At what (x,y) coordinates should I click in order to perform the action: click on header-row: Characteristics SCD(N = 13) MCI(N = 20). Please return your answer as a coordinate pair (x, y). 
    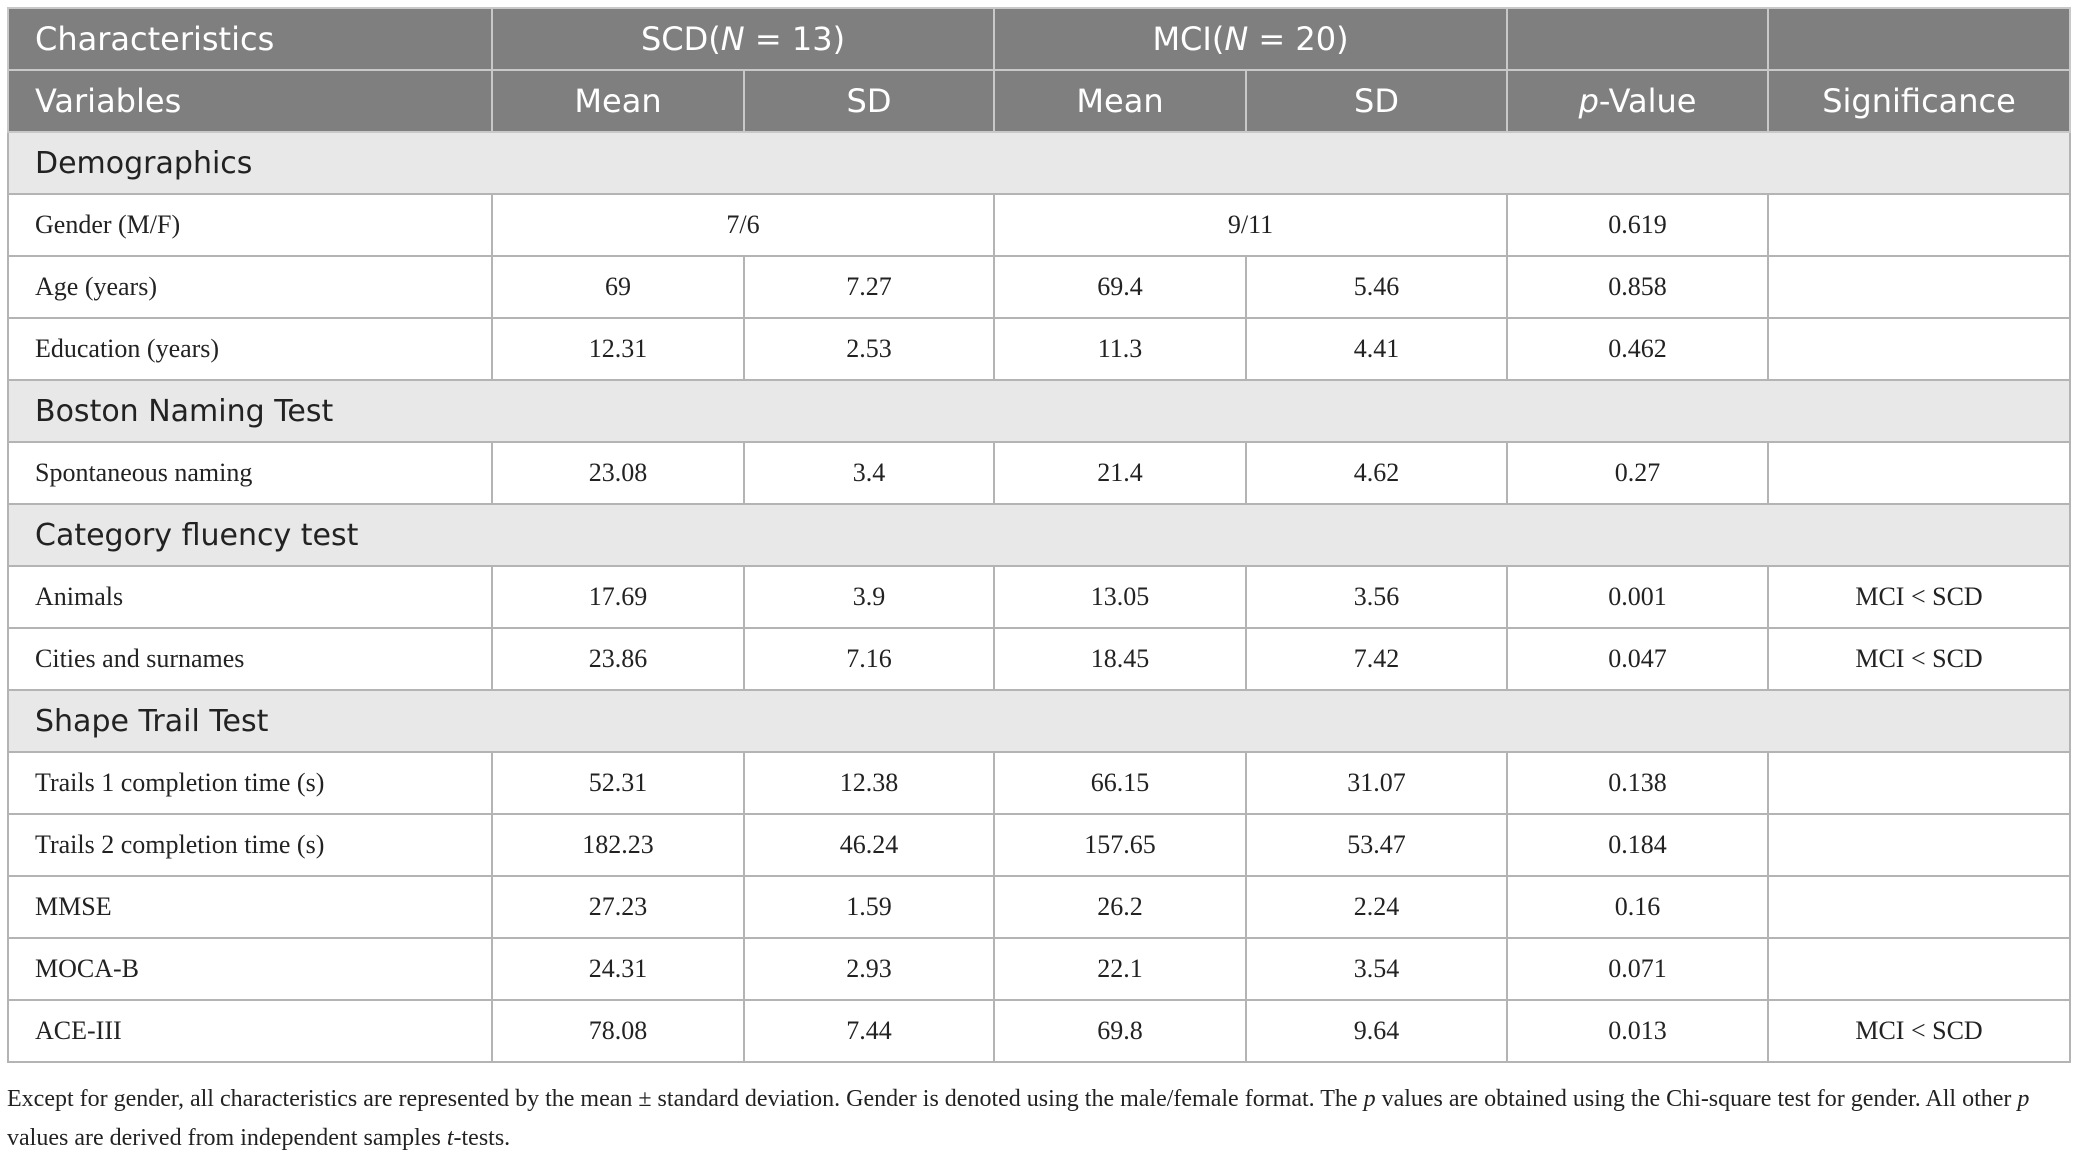
    Looking at the image, I should click on (1039, 39).